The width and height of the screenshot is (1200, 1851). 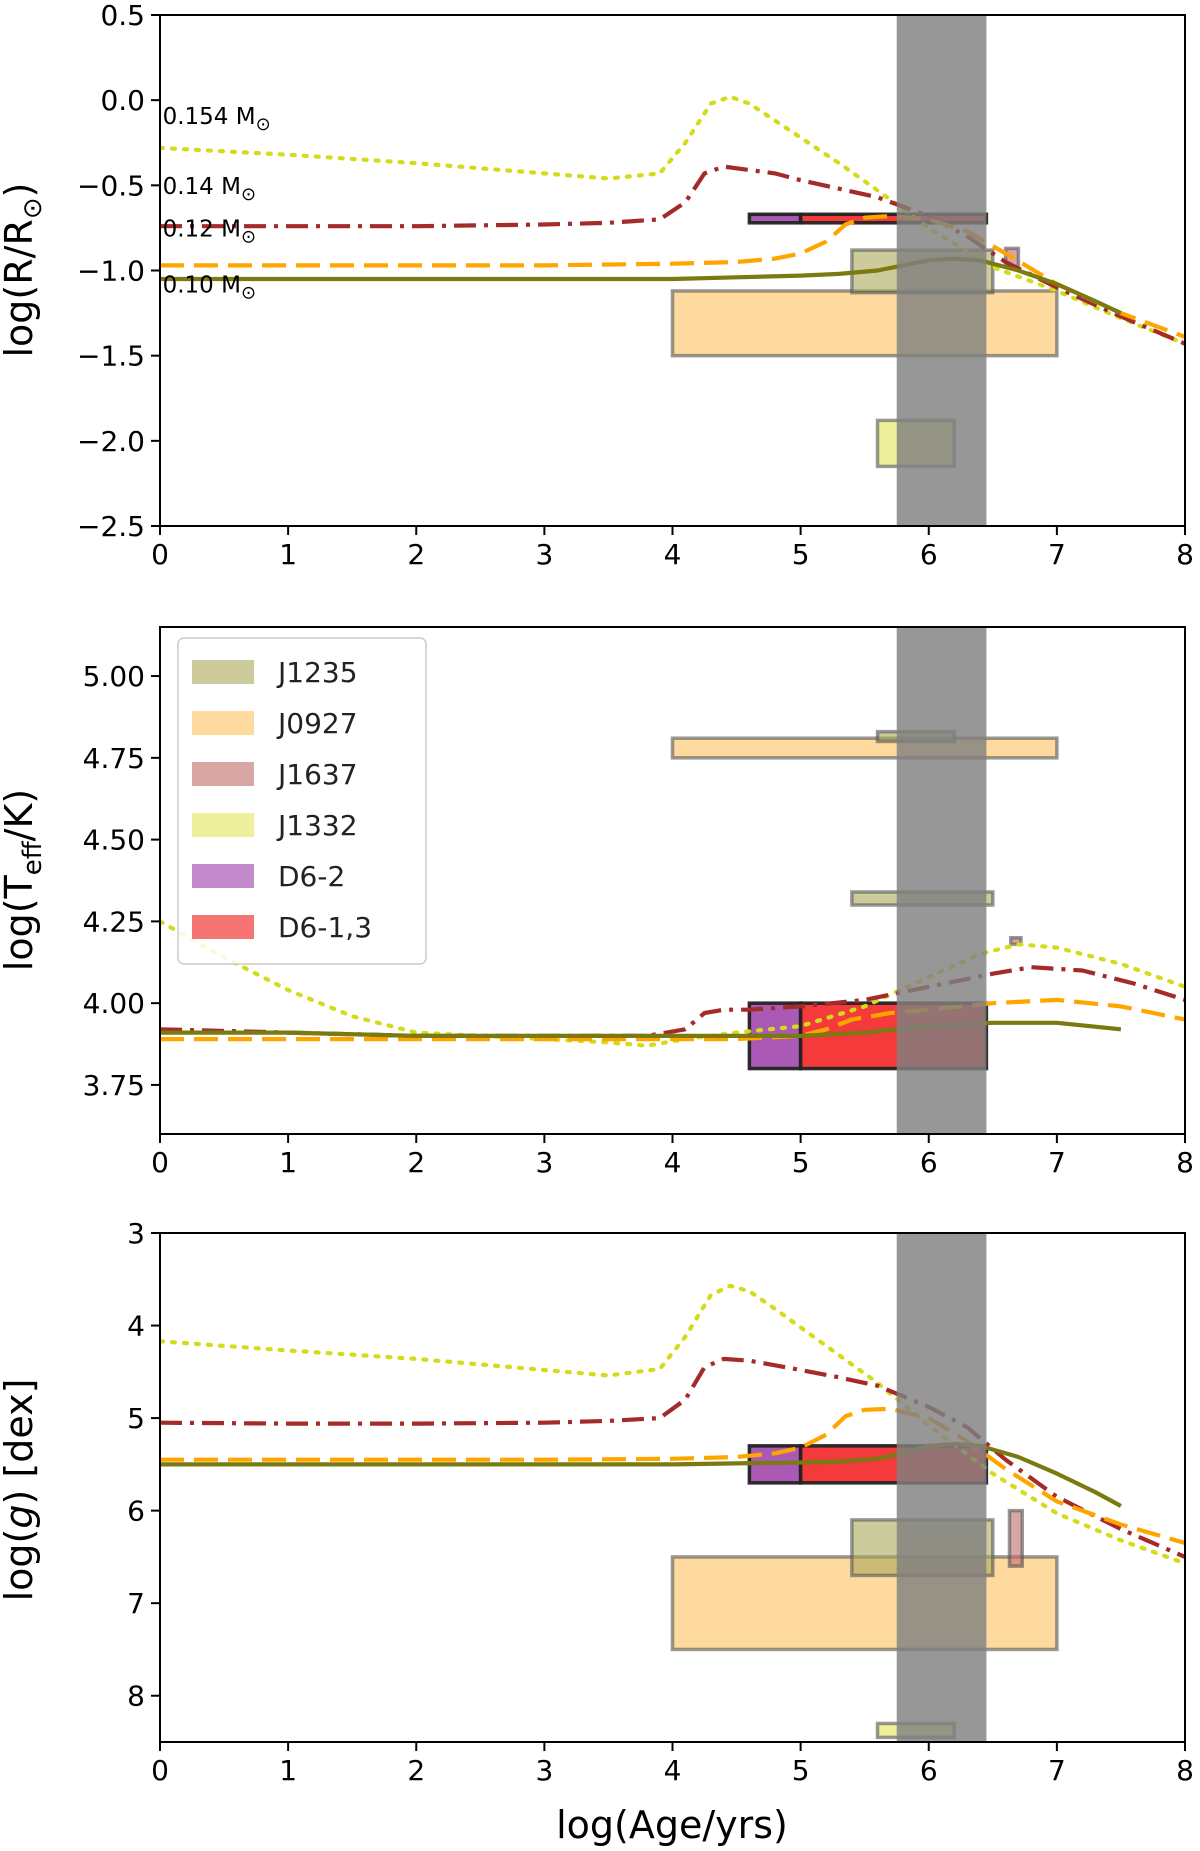 I want to click on logg-ytick-label: 5, so click(x=136, y=1418).